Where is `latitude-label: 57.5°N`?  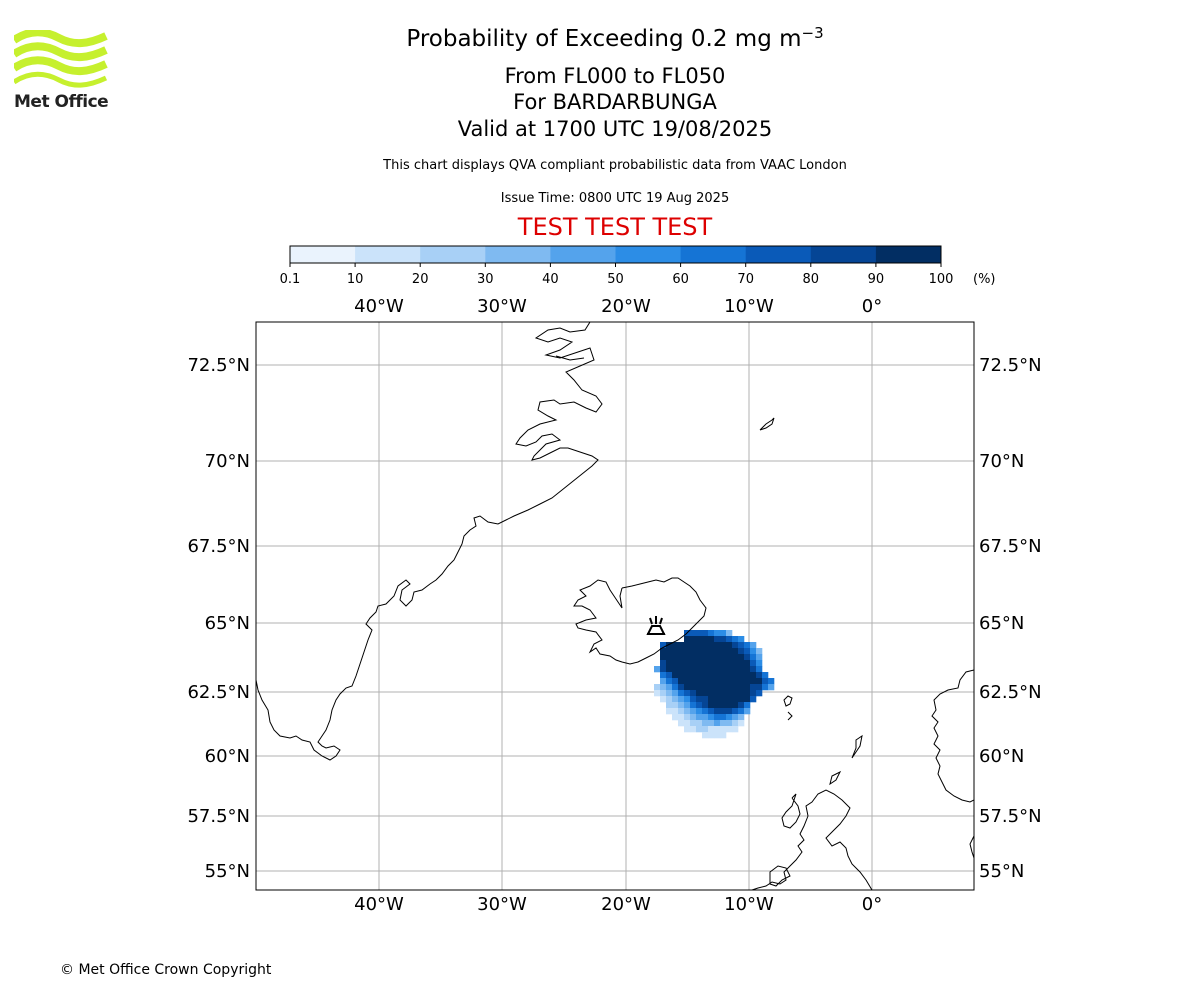
latitude-label: 57.5°N is located at coordinates (218, 816).